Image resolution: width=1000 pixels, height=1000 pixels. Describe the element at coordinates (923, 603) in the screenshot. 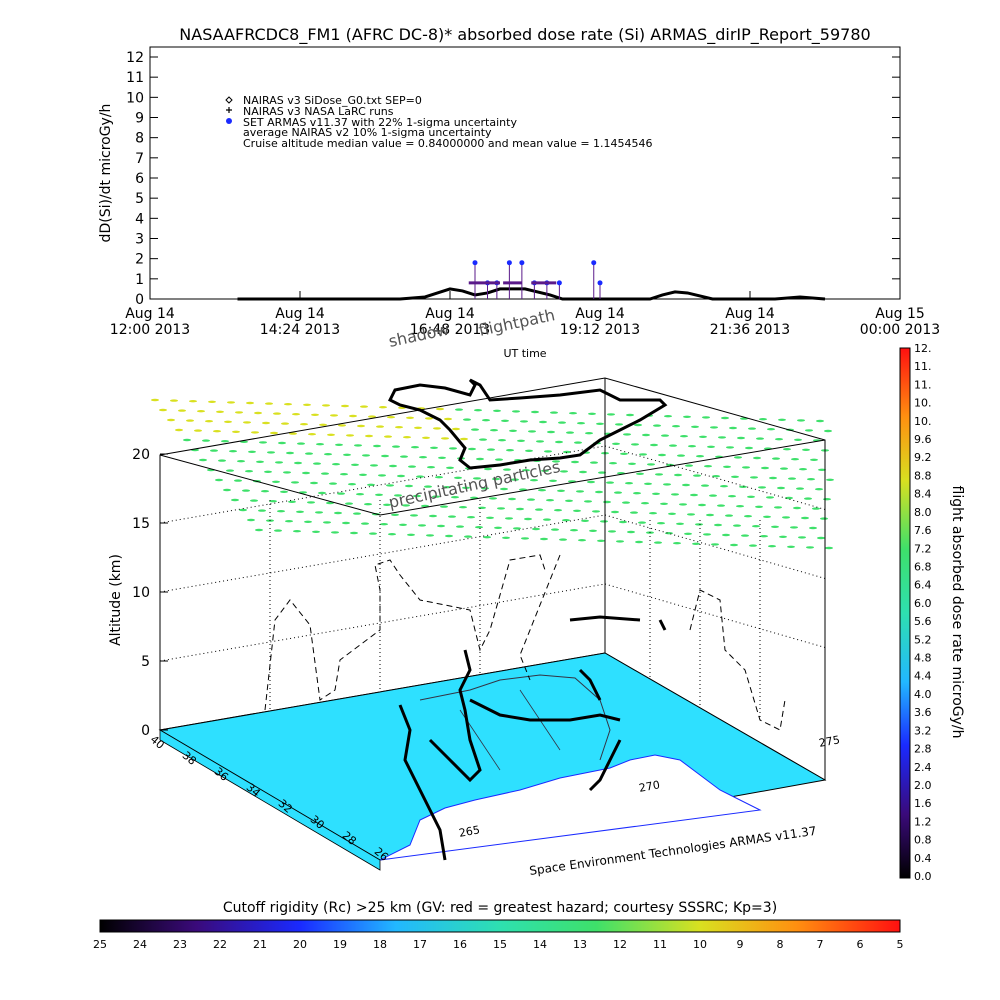

I see `right-colorbar-tick-label: 6.0` at that location.